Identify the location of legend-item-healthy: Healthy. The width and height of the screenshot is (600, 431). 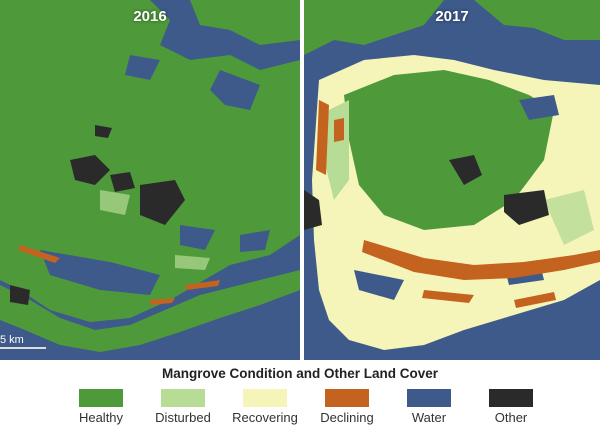
(101, 407).